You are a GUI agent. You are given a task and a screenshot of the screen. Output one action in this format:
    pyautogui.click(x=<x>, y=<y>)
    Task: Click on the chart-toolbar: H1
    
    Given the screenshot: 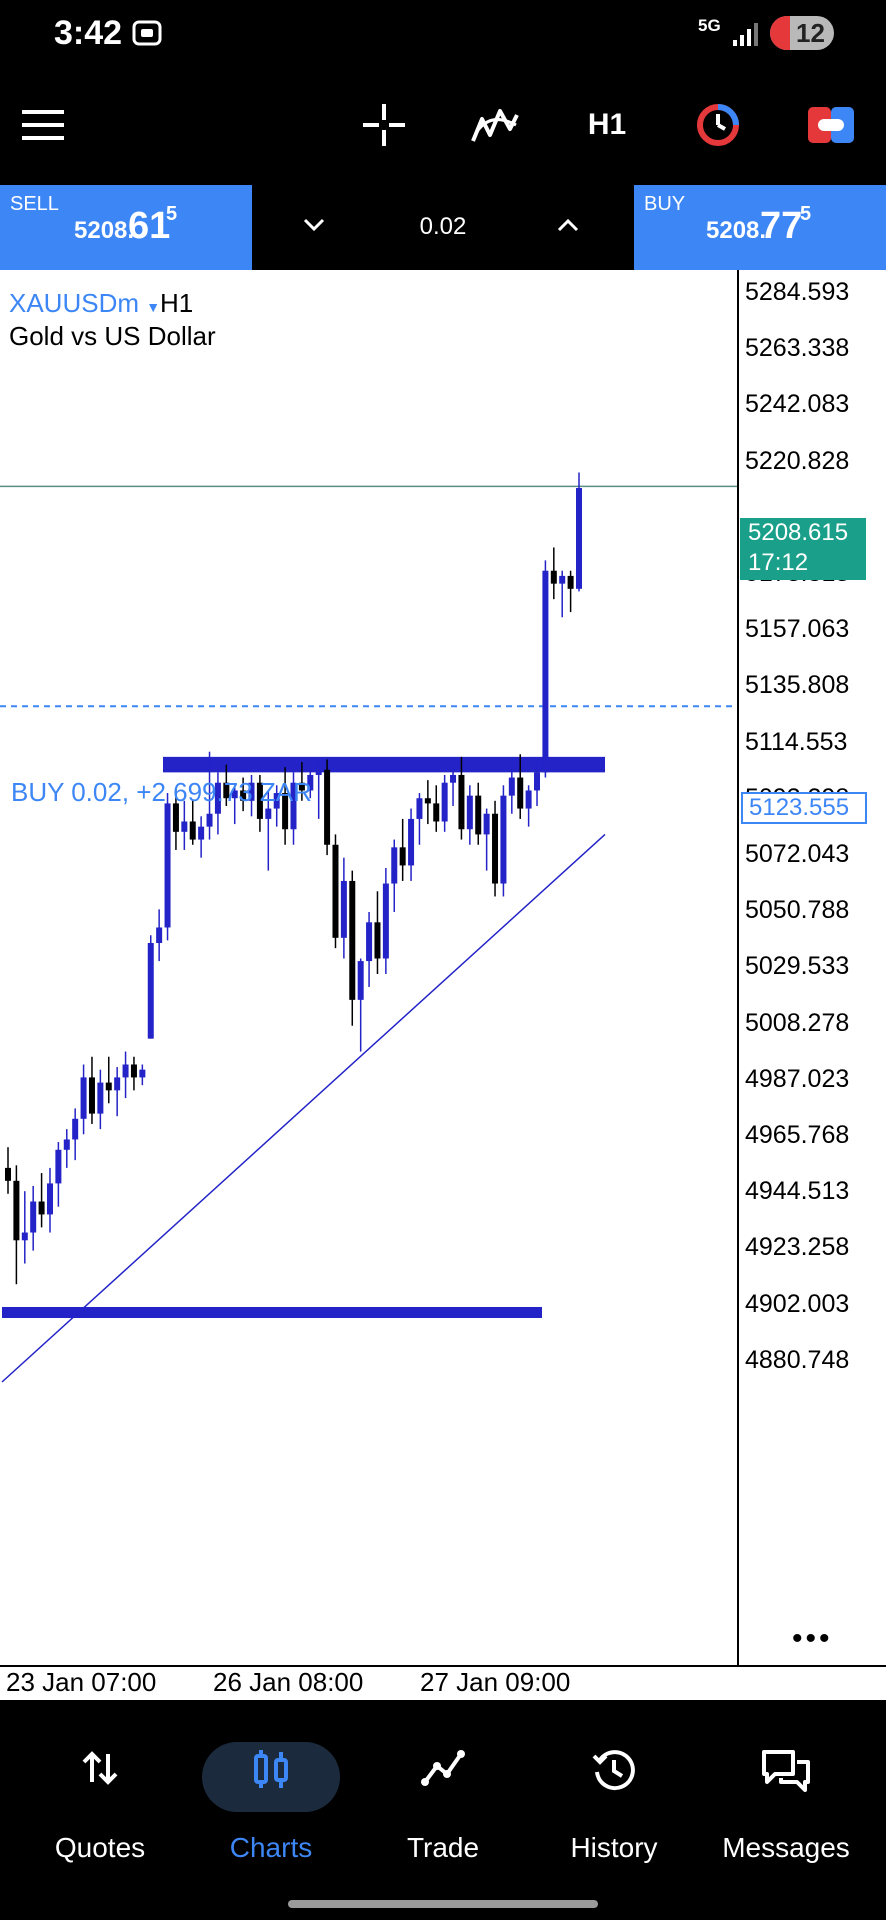 What is the action you would take?
    pyautogui.click(x=443, y=127)
    